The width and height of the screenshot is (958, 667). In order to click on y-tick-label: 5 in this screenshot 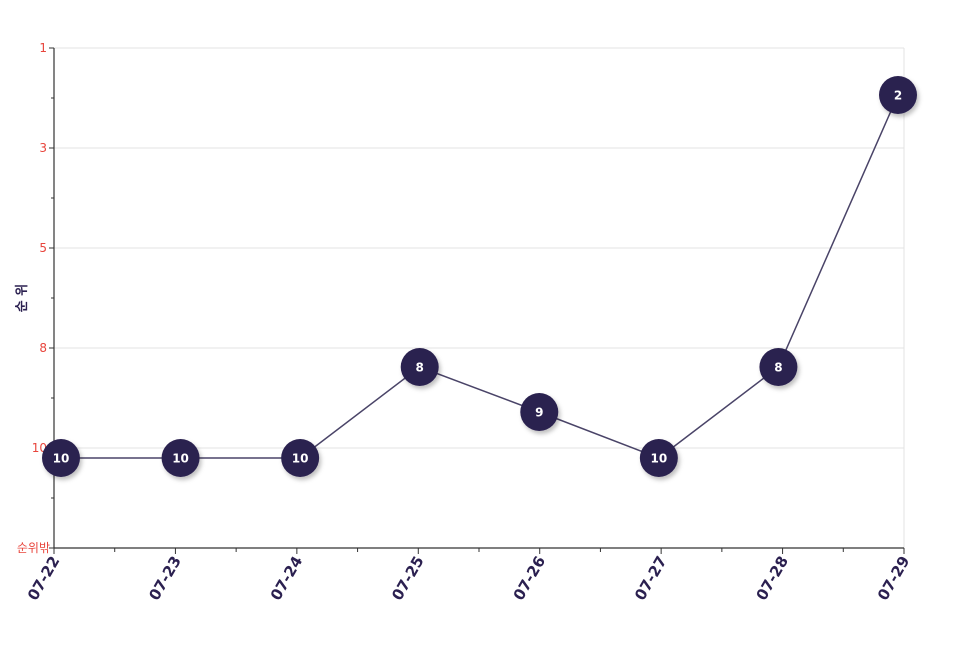, I will do `click(43, 248)`.